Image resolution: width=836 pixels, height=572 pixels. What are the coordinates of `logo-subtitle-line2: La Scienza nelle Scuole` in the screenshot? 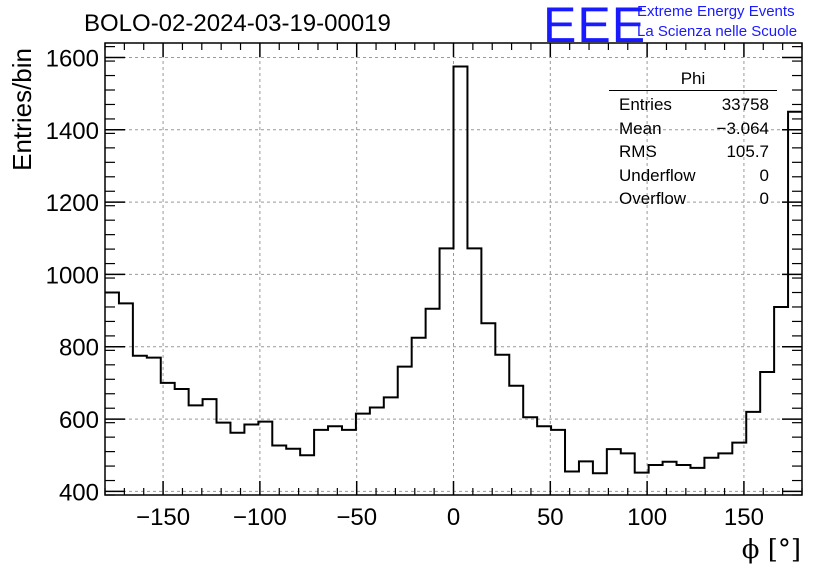 It's located at (717, 31).